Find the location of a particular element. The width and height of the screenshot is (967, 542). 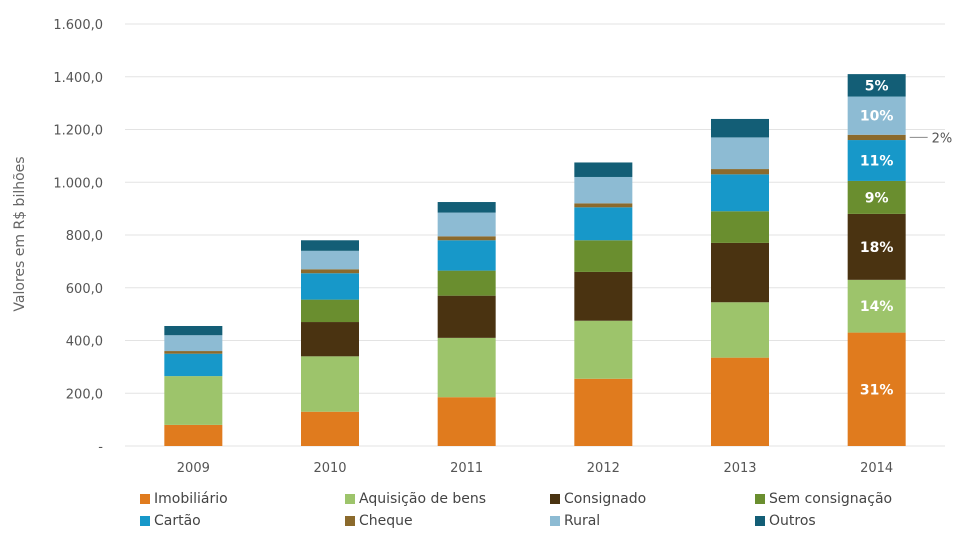

legend-item: Consignado is located at coordinates (652, 499).